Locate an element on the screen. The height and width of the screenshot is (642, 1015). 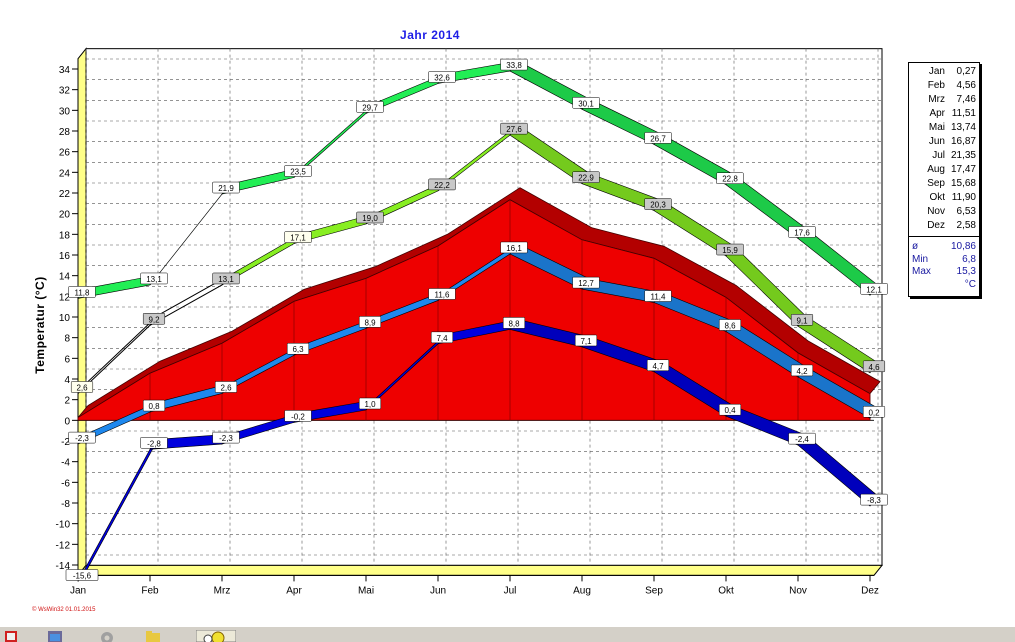
legend-row-dez: Dez 2,58 is located at coordinates (944, 226).